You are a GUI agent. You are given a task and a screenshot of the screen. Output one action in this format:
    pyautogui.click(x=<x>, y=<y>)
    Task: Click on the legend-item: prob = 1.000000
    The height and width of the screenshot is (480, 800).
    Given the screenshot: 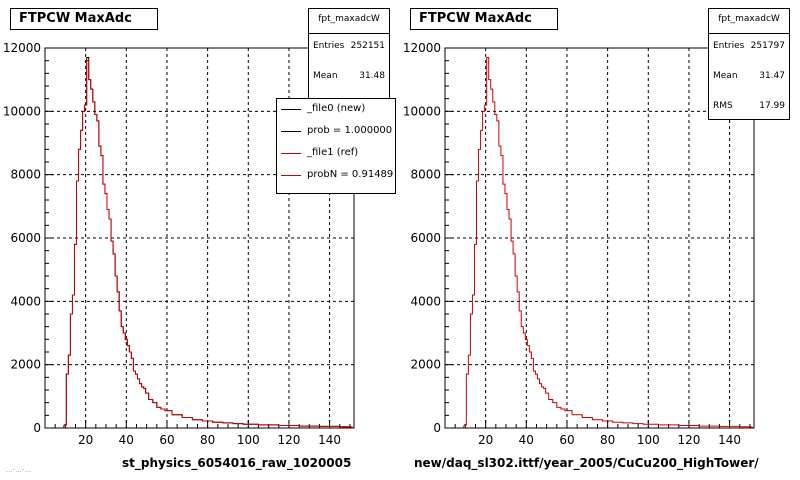 What is the action you would take?
    pyautogui.click(x=336, y=132)
    